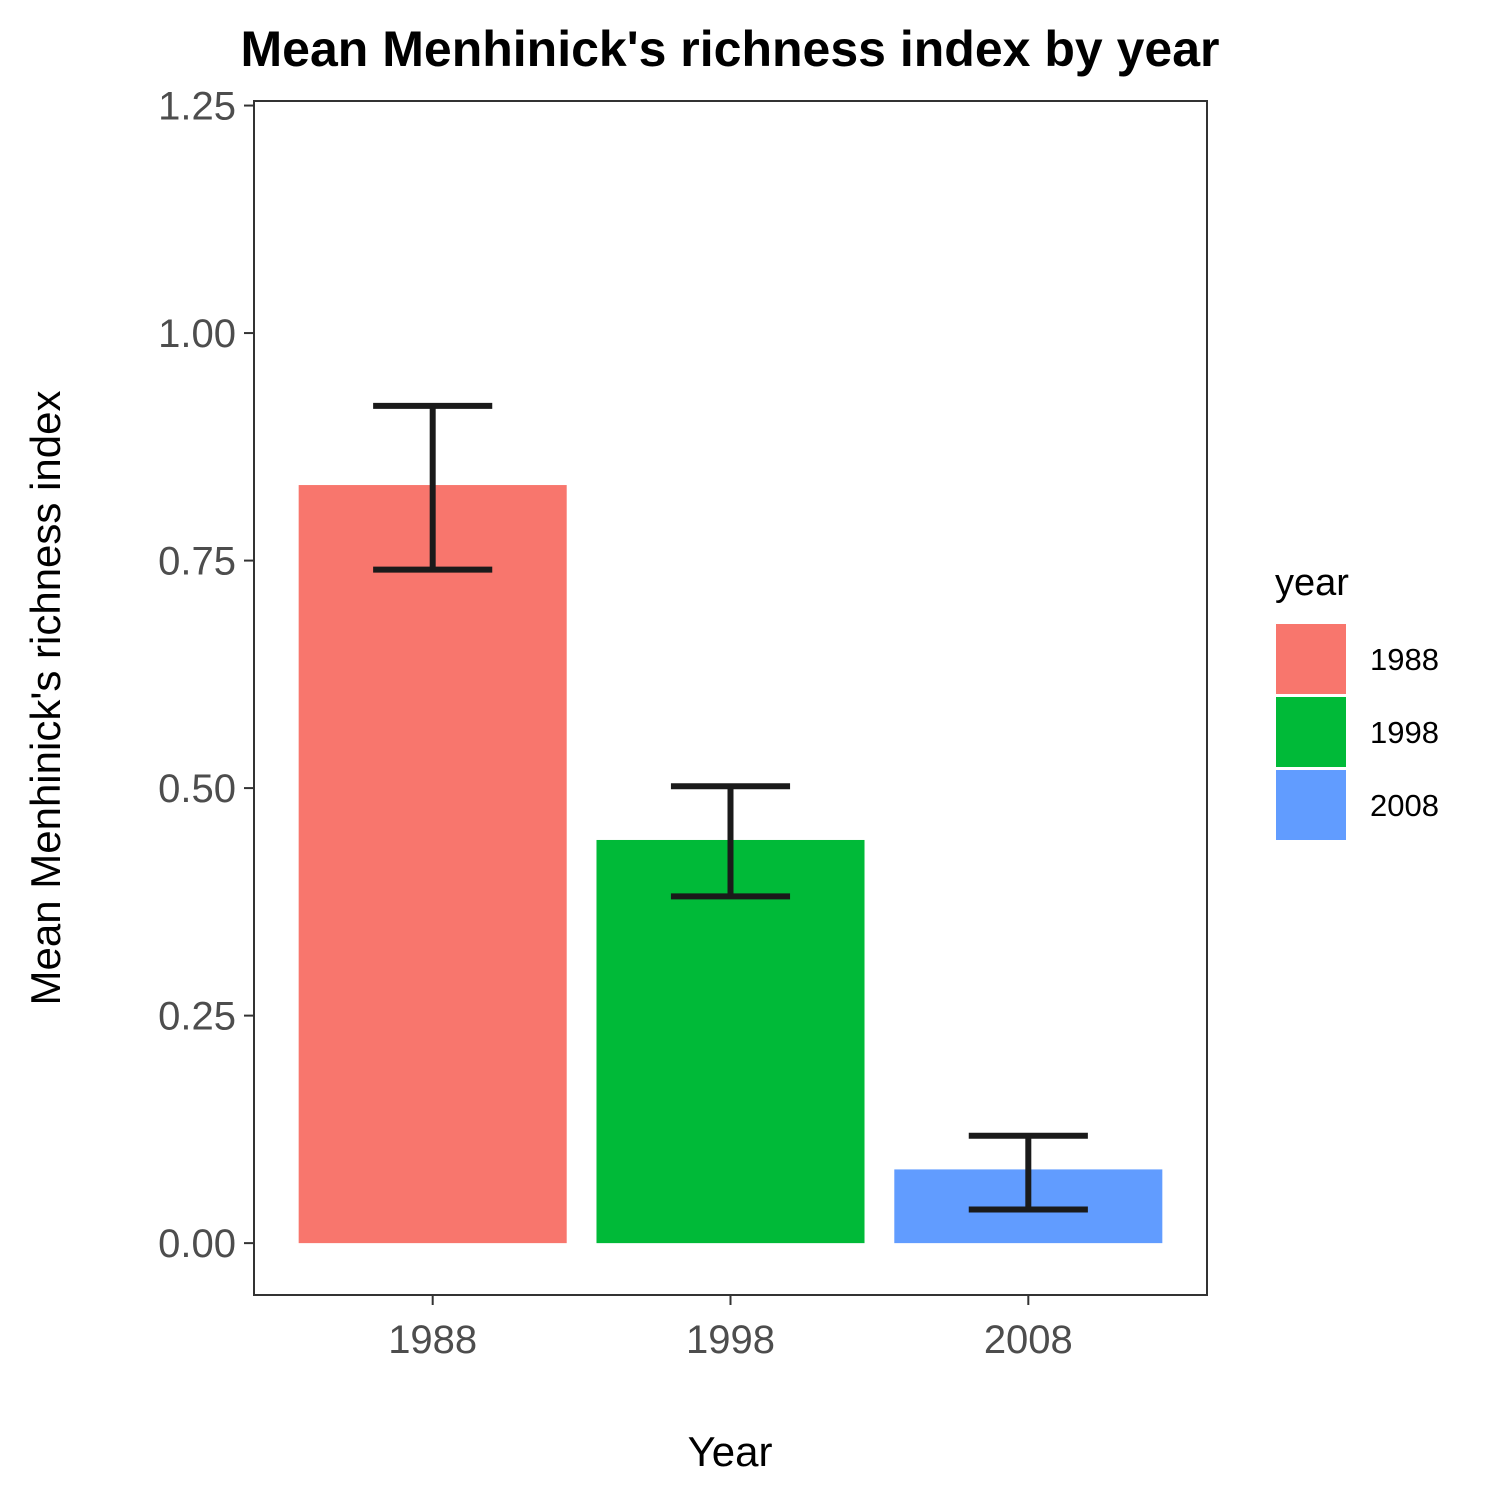 This screenshot has height=1500, width=1500. I want to click on legend-label-1988: 1988, so click(1404, 659).